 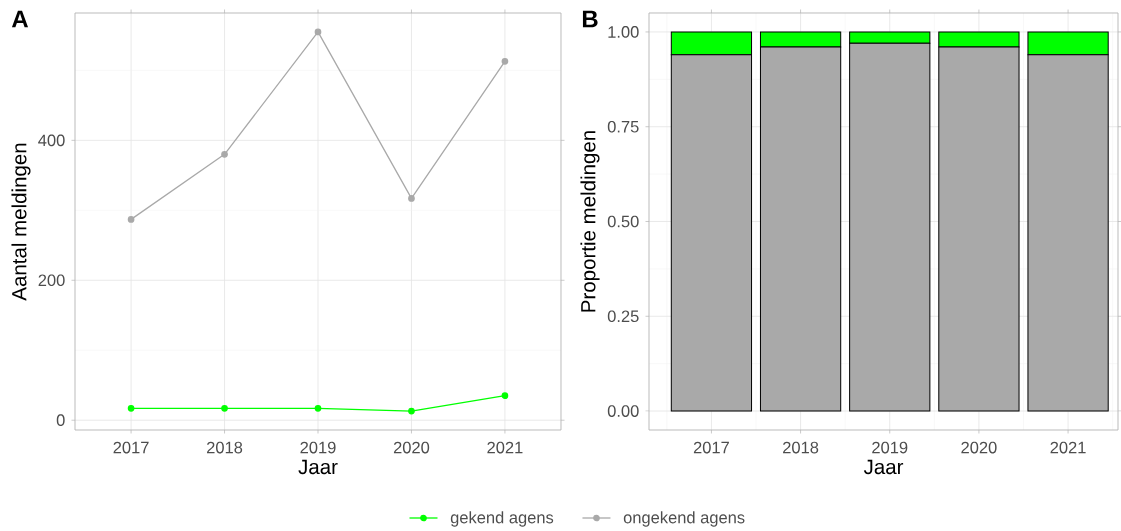 What do you see at coordinates (21, 222) in the screenshot?
I see `y-axis-title: Aantal meldingen` at bounding box center [21, 222].